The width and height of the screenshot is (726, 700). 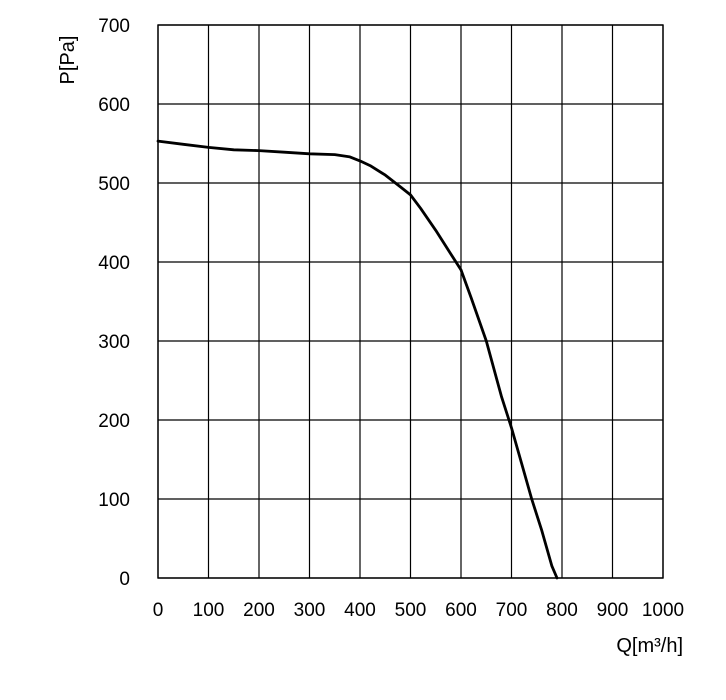 I want to click on x-tick-label-3: 300, so click(x=310, y=610).